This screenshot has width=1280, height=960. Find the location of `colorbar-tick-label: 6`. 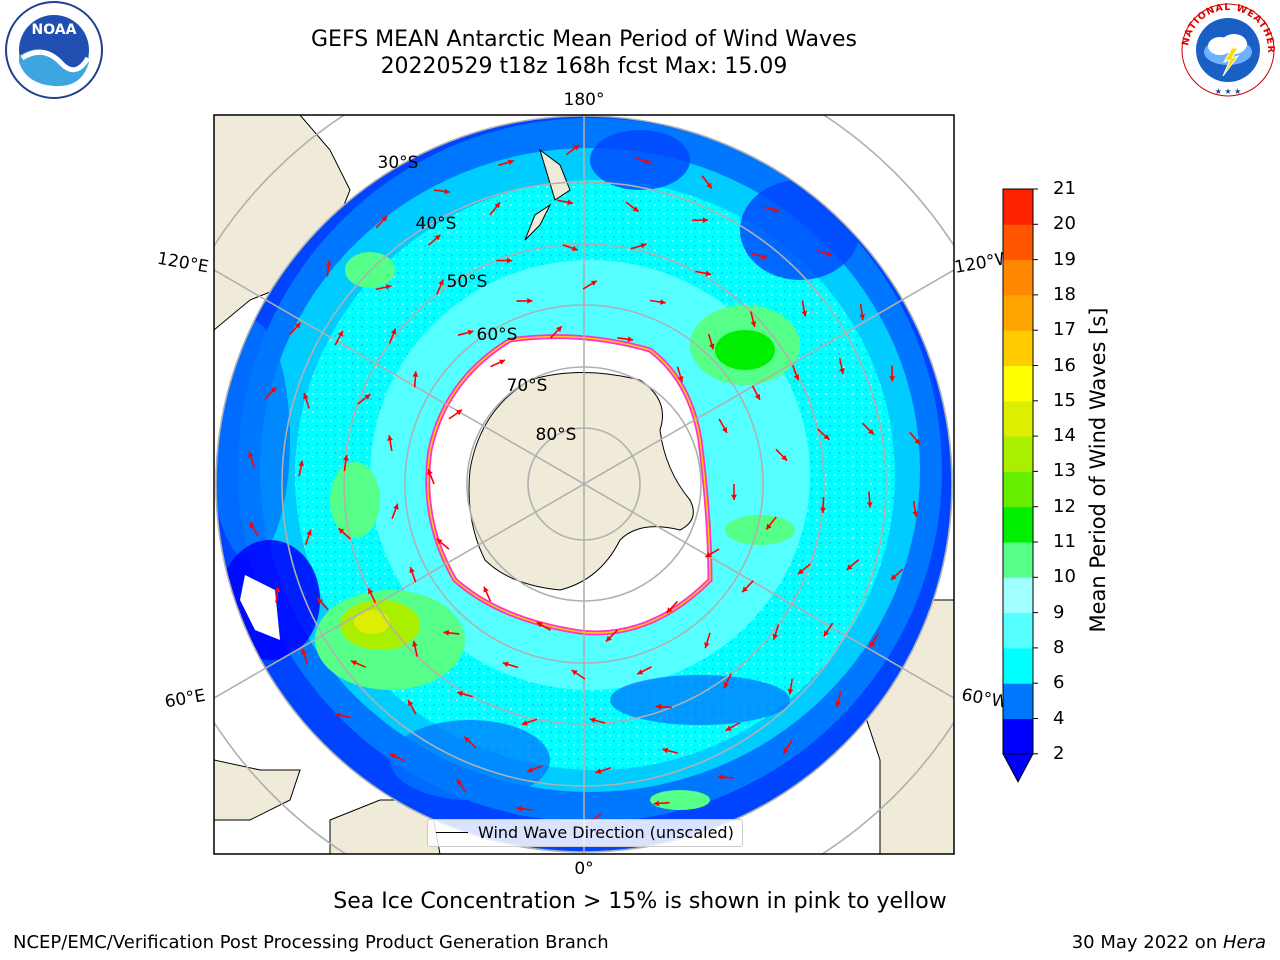

colorbar-tick-label: 6 is located at coordinates (1059, 683).